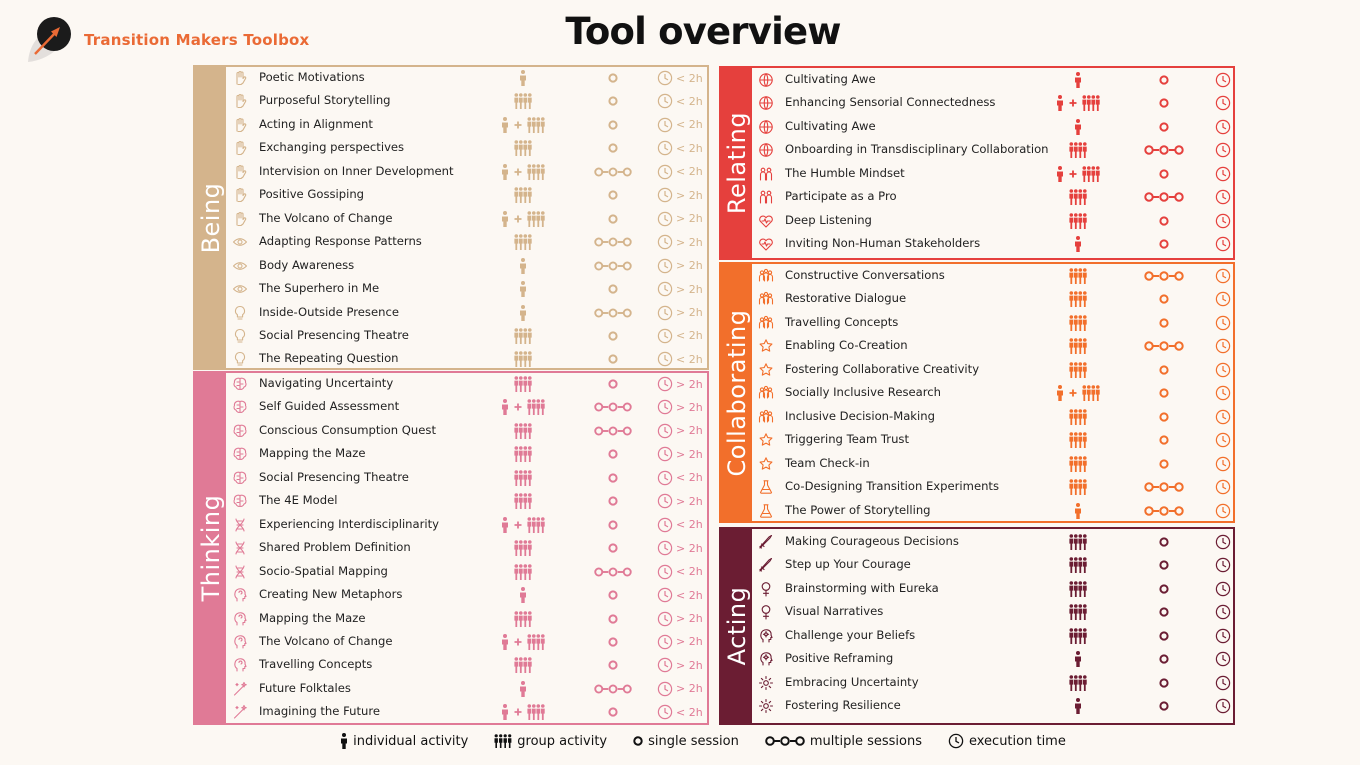 The width and height of the screenshot is (1360, 765). I want to click on tool-row: Conscious Consumption Quest > 2h, so click(466, 431).